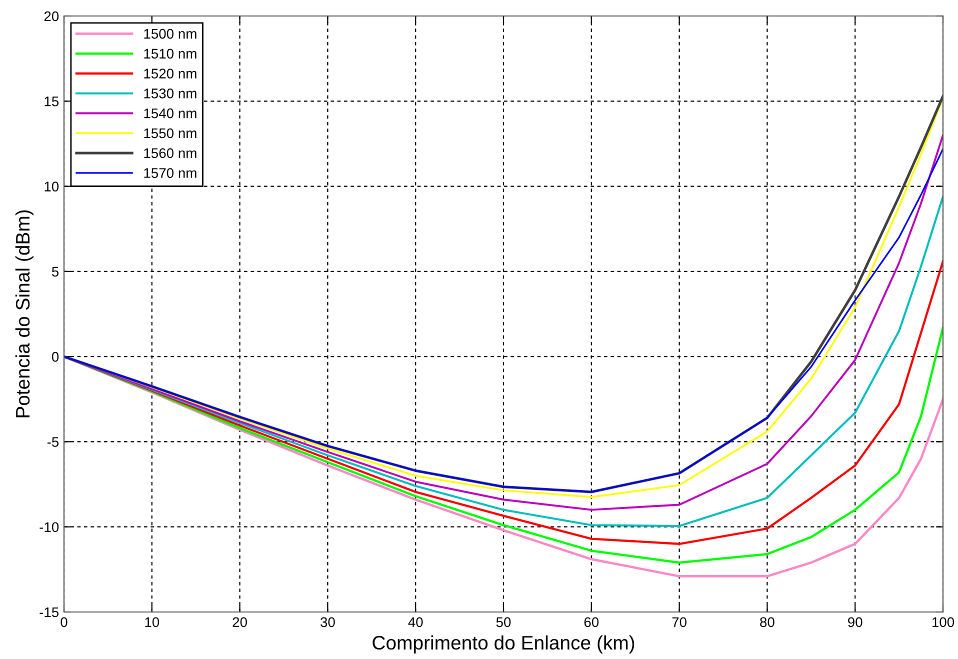 This screenshot has width=958, height=659. I want to click on legend-label: 1550 nm, so click(170, 133).